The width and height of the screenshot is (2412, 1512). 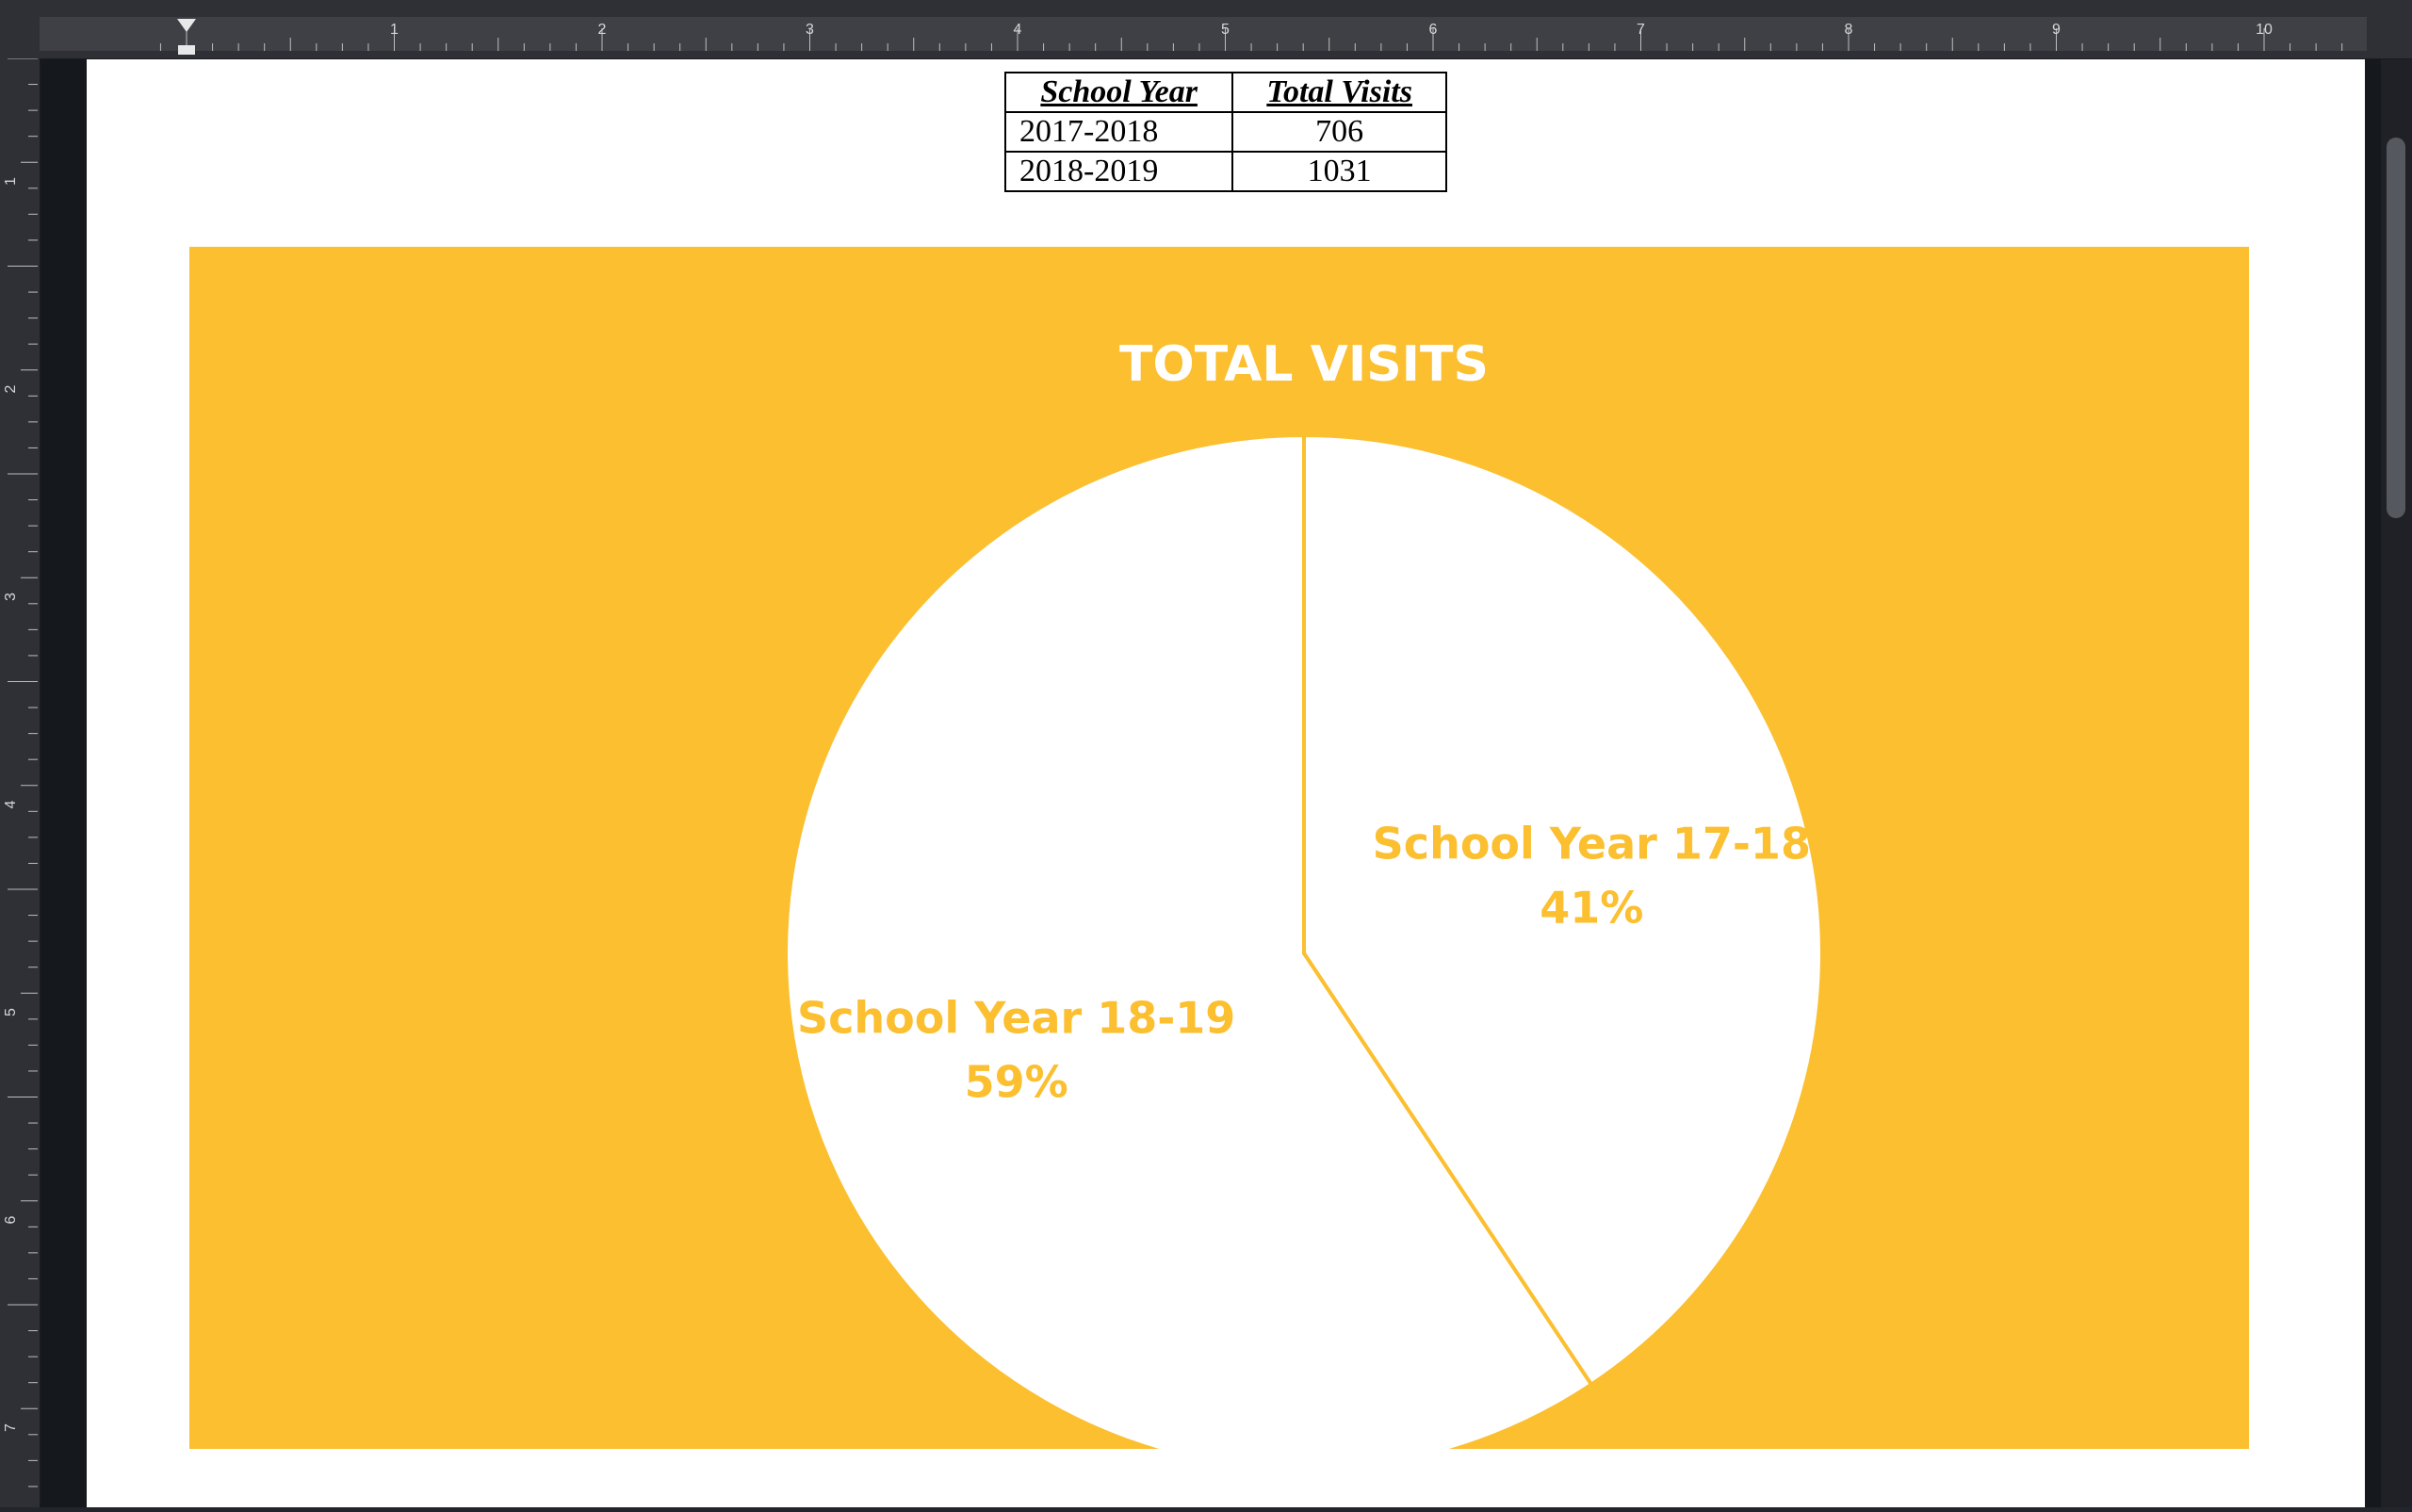 I want to click on table-row: 2018-2019 1031, so click(x=1225, y=171).